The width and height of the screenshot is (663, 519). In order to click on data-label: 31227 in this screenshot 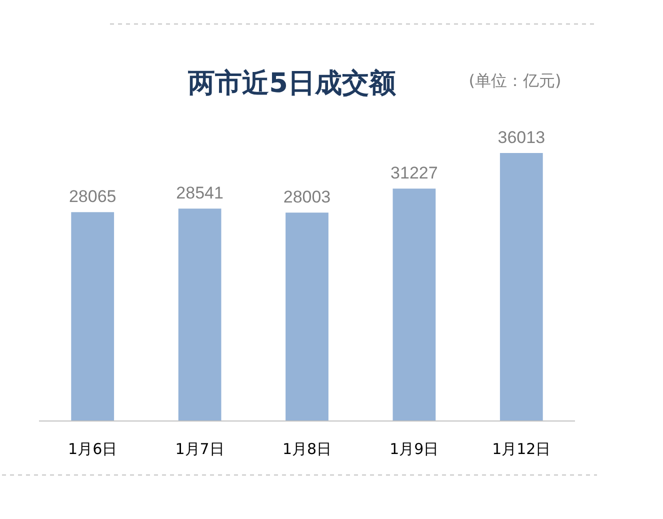, I will do `click(414, 173)`.